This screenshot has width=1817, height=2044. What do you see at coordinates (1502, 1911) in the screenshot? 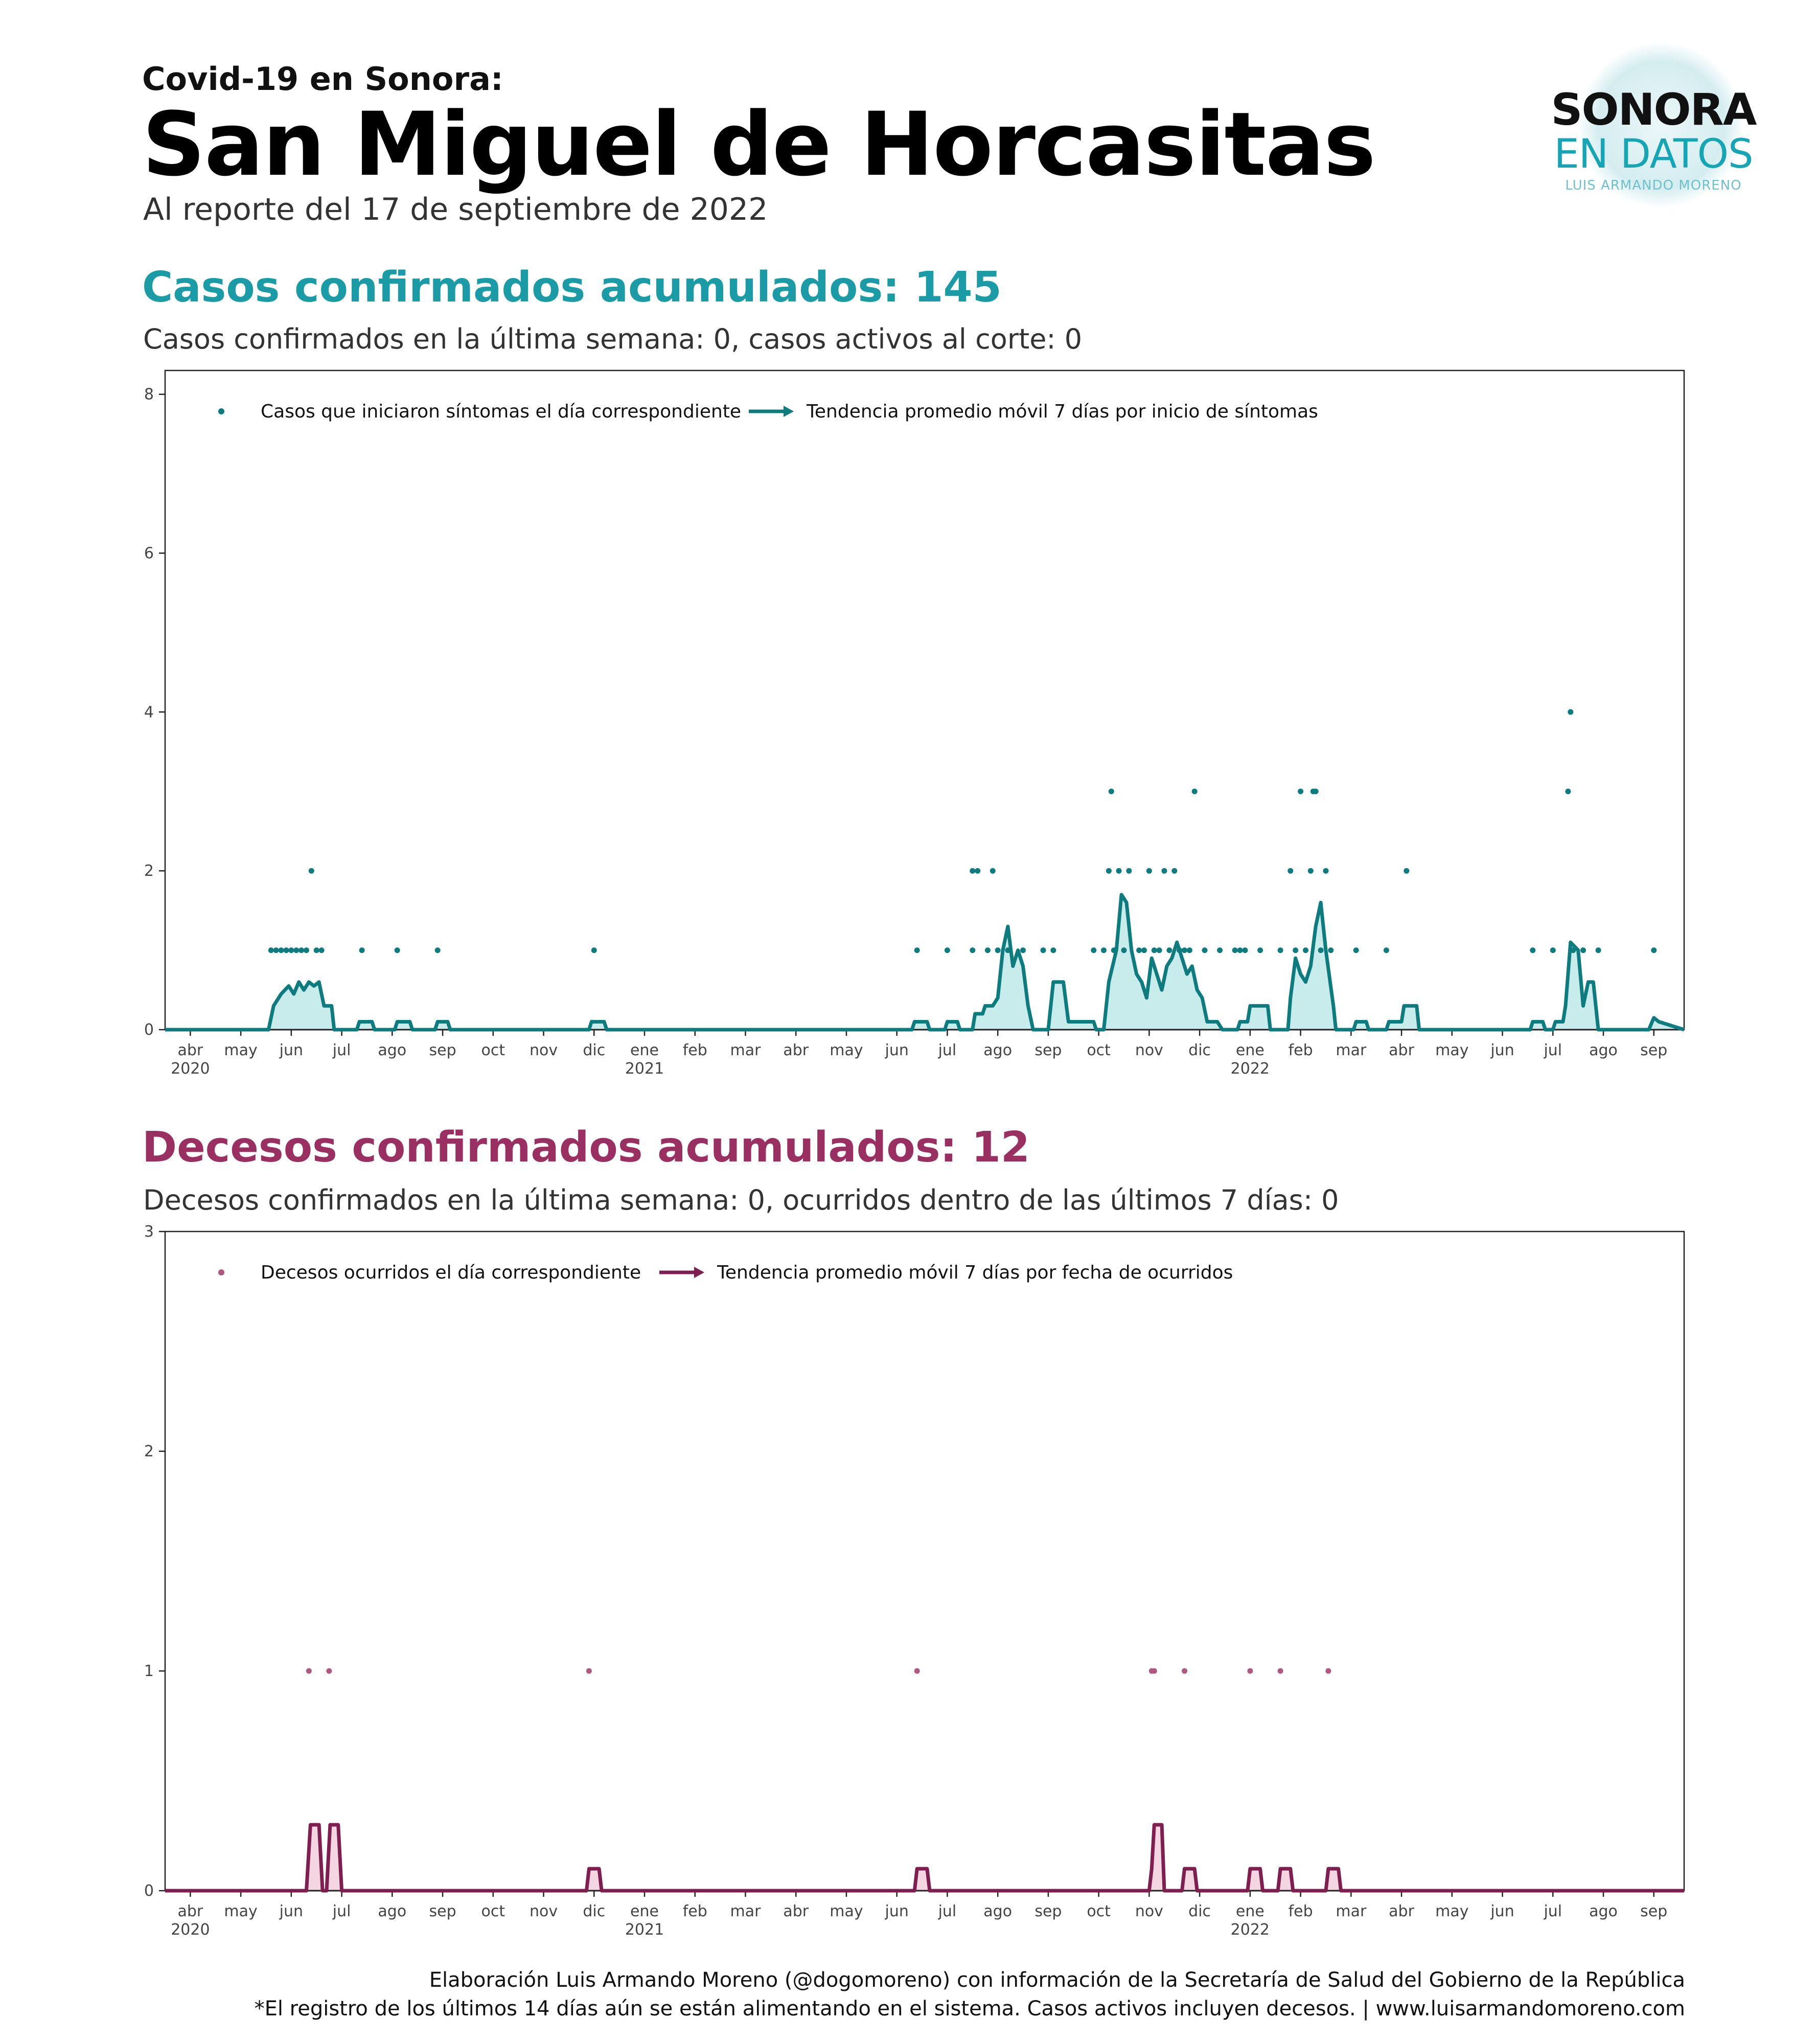
I see `deaths-x-tick-label: jun` at bounding box center [1502, 1911].